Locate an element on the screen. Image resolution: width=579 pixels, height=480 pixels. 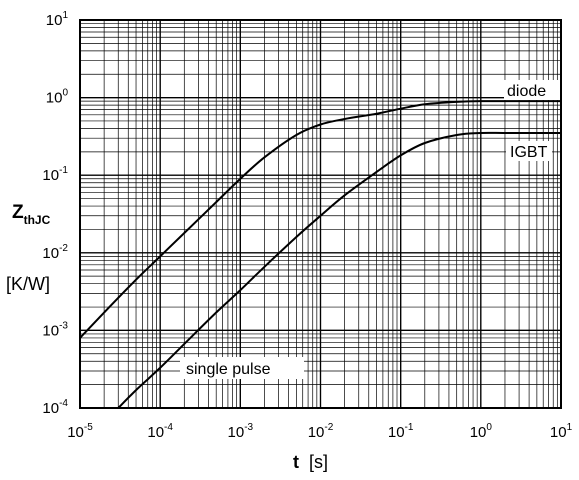
y-tick-label: 10¹ is located at coordinates (57, 19).